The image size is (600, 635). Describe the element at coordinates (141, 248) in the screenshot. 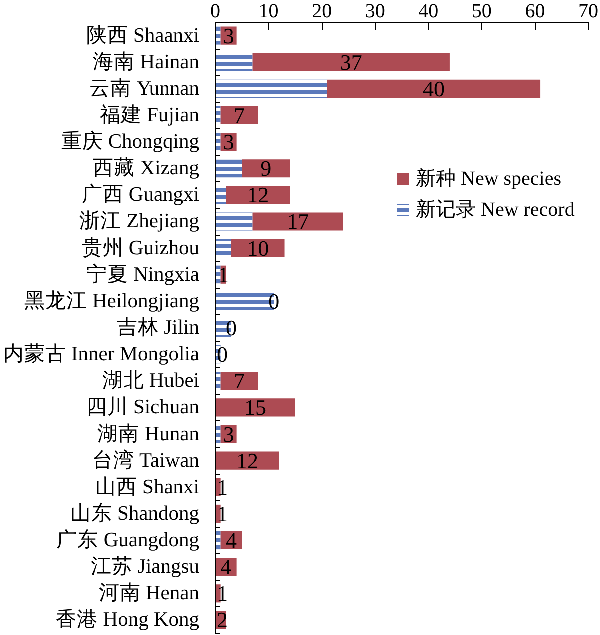

I see `y-tick-label: 贵州 Guizhou` at that location.